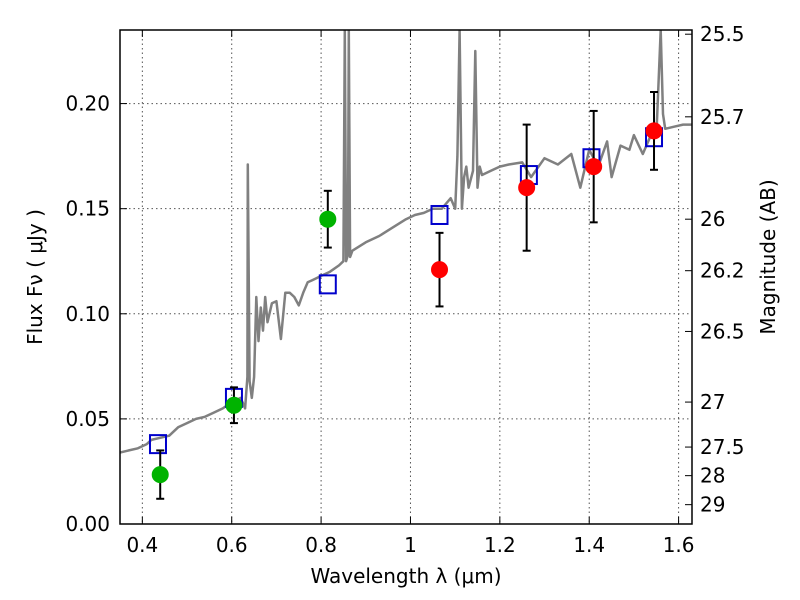 The width and height of the screenshot is (800, 600). Describe the element at coordinates (87, 104) in the screenshot. I see `y-tick-label: 0.20` at that location.